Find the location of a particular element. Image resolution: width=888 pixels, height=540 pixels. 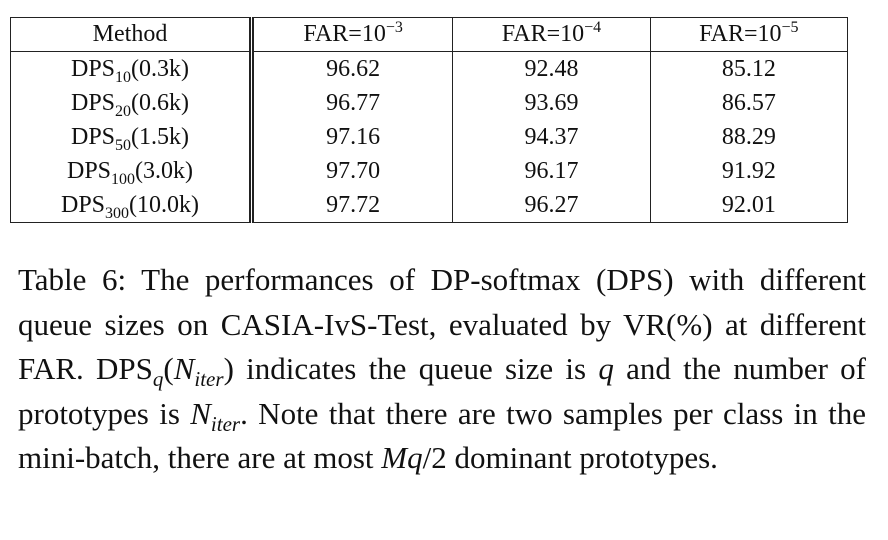

cell-text: (0.6k) is located at coordinates (160, 103).